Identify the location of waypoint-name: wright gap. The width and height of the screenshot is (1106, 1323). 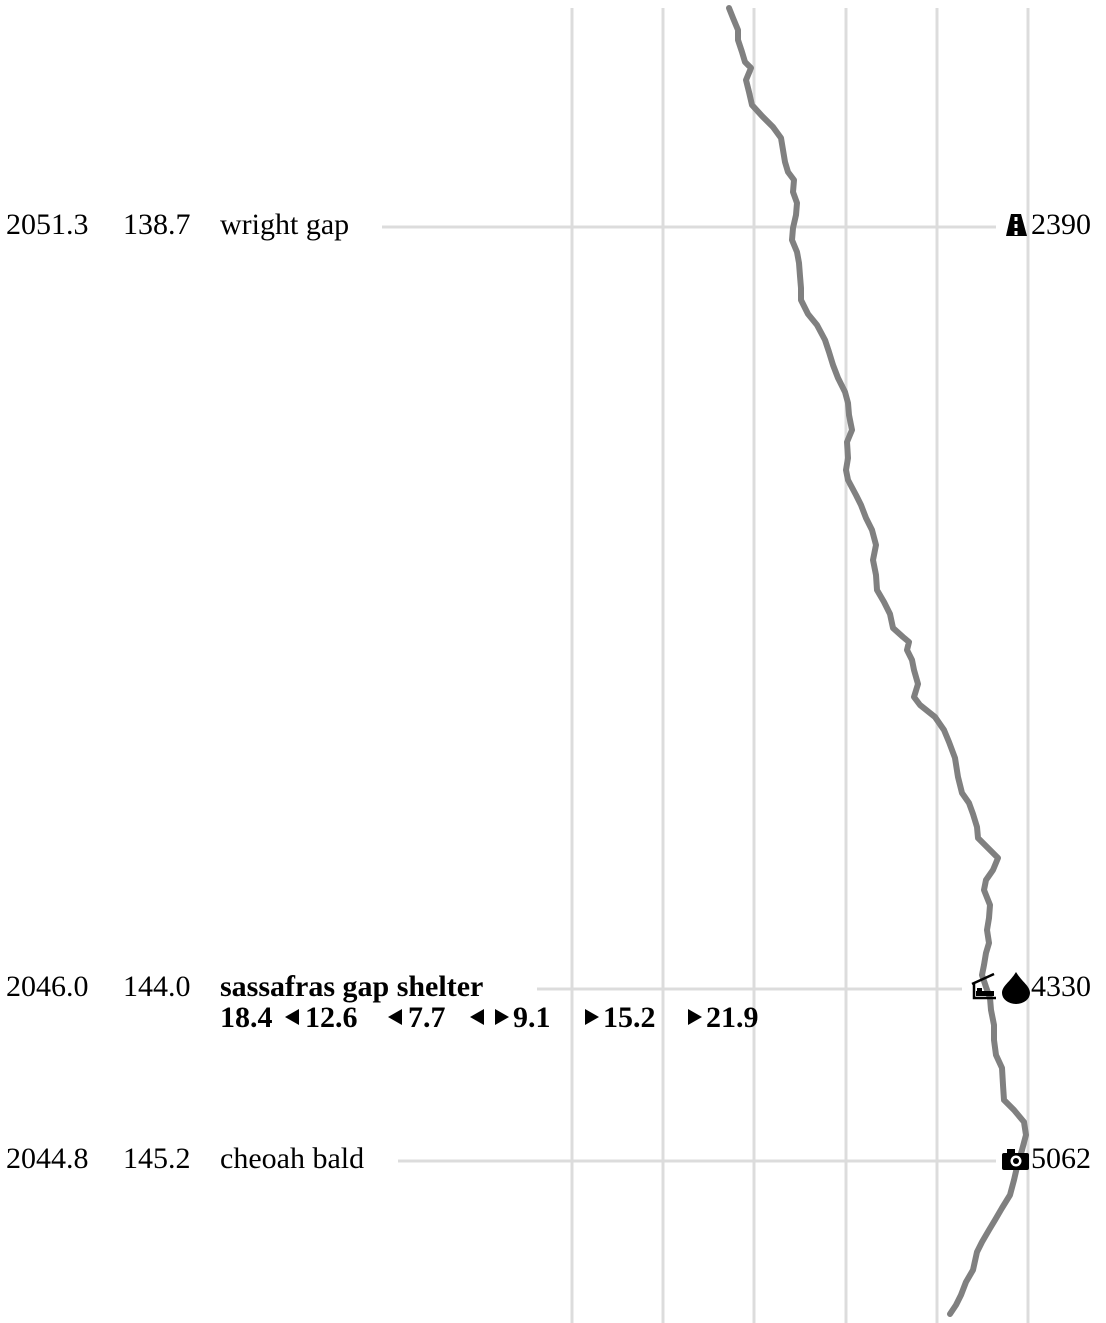
(284, 224).